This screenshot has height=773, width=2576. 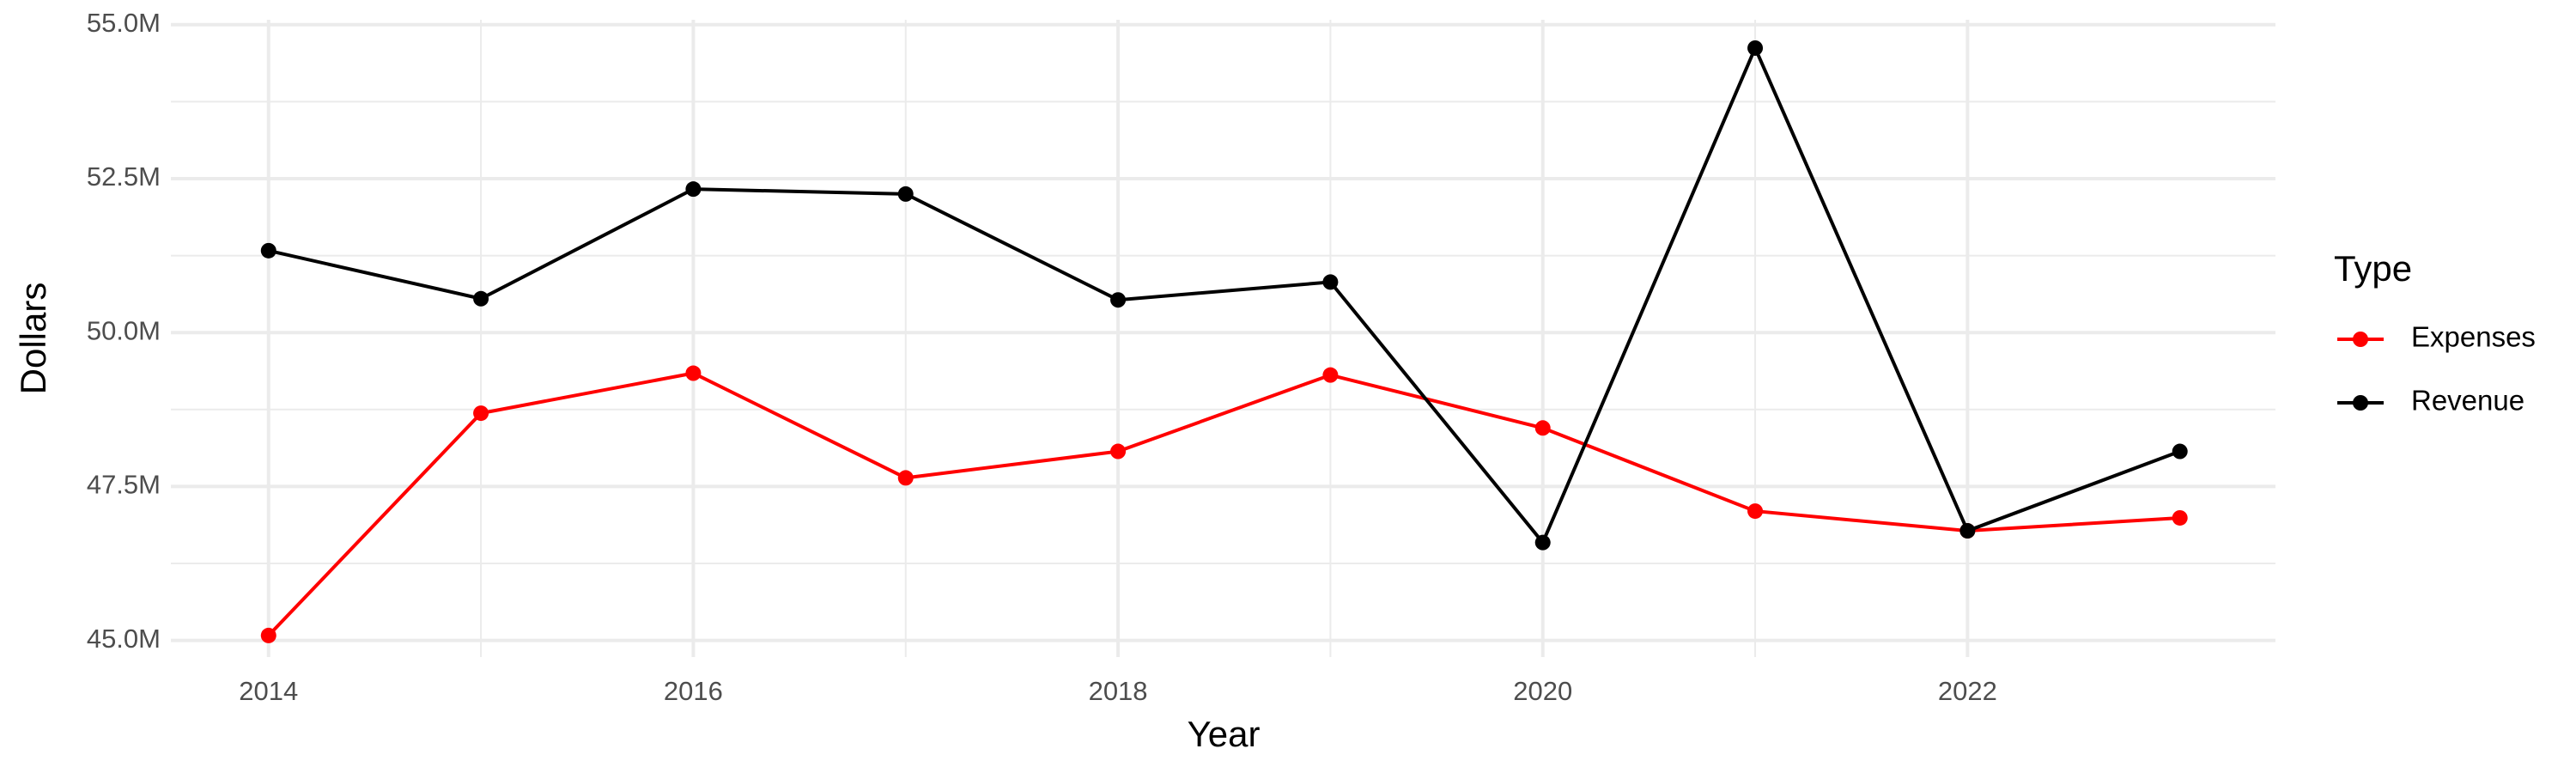 What do you see at coordinates (269, 691) in the screenshot?
I see `x-tick-label: 2014` at bounding box center [269, 691].